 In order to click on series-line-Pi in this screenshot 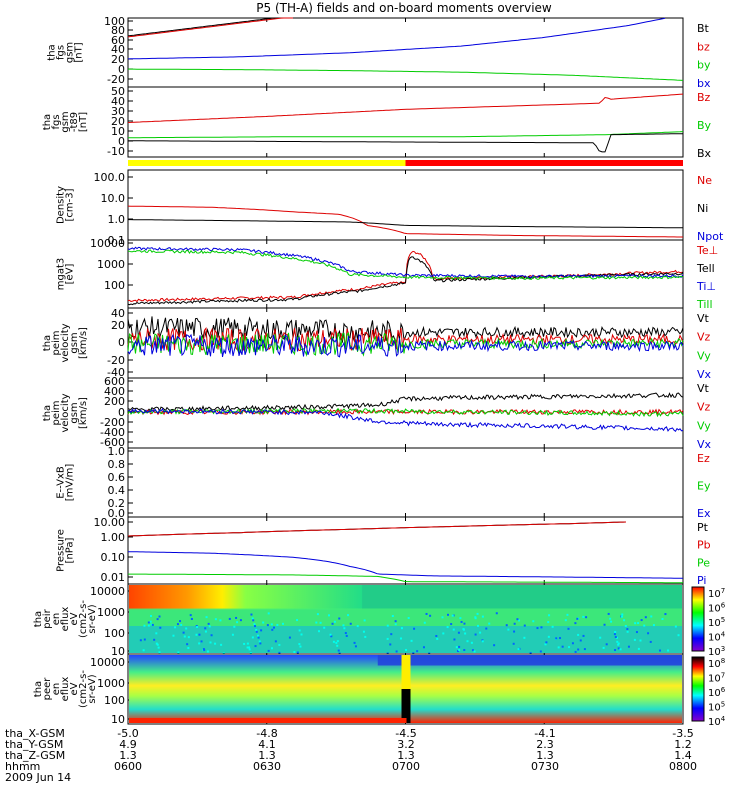, I will do `click(406, 565)`.